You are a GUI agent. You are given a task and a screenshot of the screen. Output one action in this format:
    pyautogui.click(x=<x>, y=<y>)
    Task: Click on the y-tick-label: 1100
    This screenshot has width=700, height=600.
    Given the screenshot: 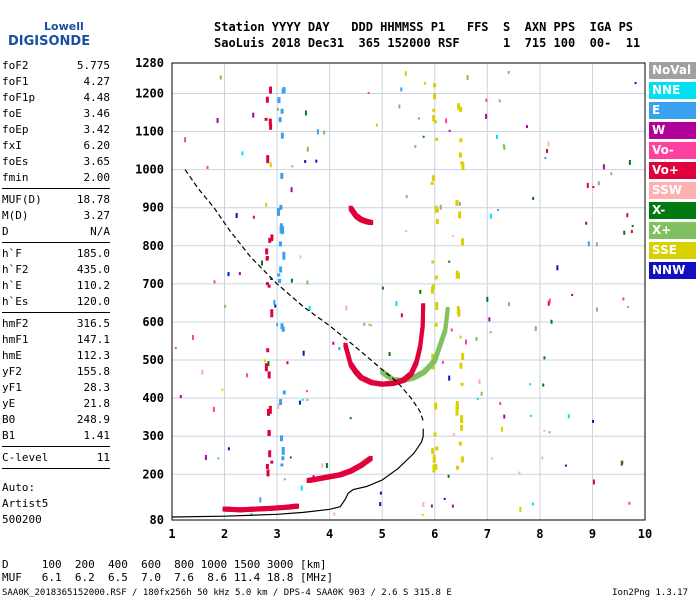 What is the action you would take?
    pyautogui.click(x=149, y=132)
    